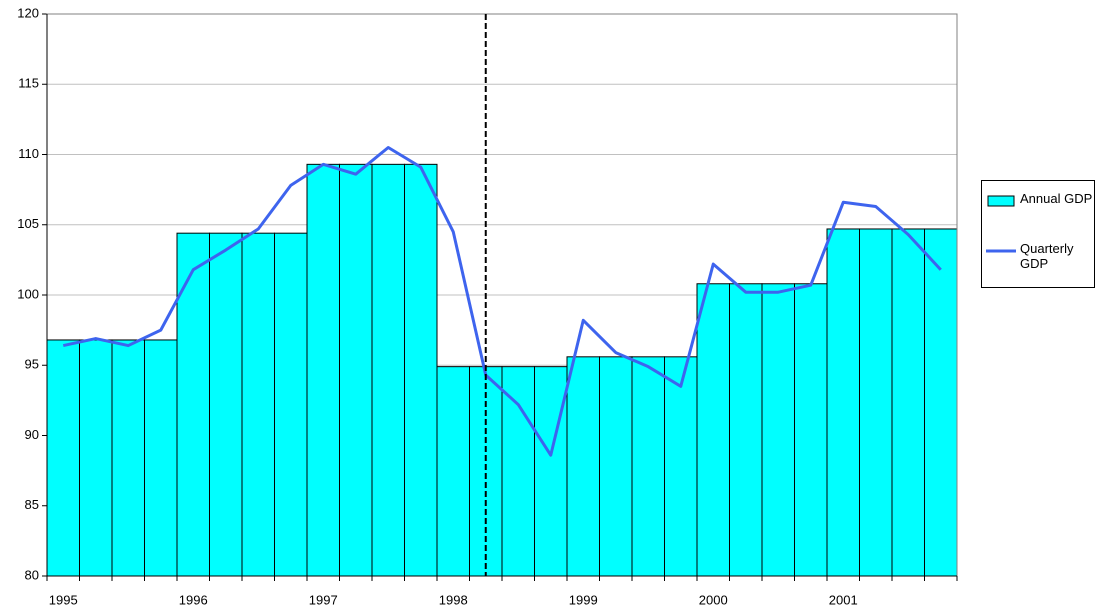 Image resolution: width=1103 pixels, height=613 pixels. I want to click on legend-item: Quarterly GDP, so click(1039, 261).